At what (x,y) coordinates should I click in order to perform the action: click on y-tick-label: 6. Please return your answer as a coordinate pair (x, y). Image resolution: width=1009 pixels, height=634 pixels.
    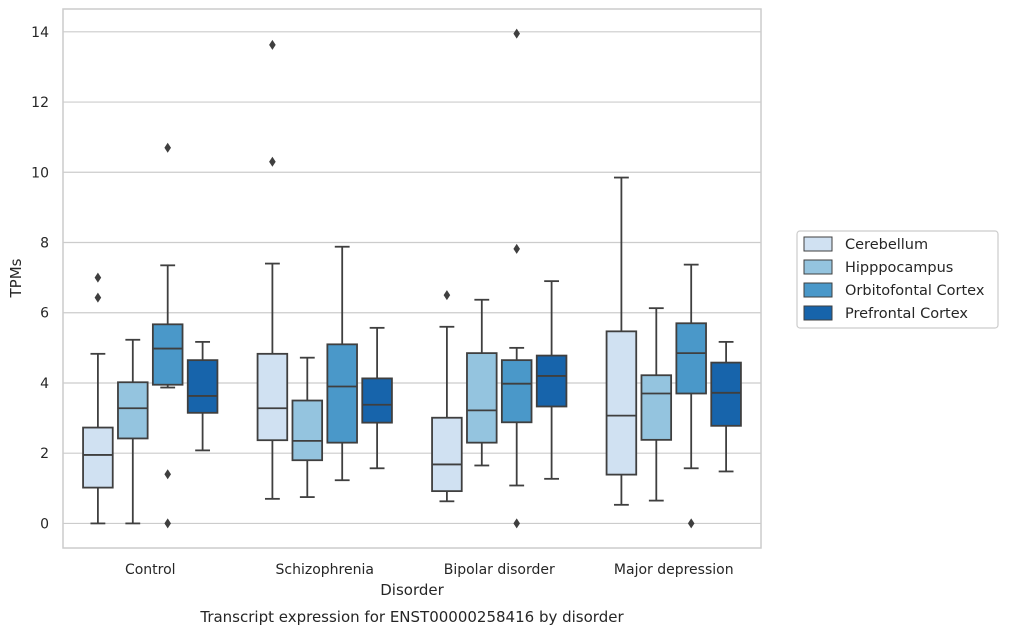
    Looking at the image, I should click on (44, 314).